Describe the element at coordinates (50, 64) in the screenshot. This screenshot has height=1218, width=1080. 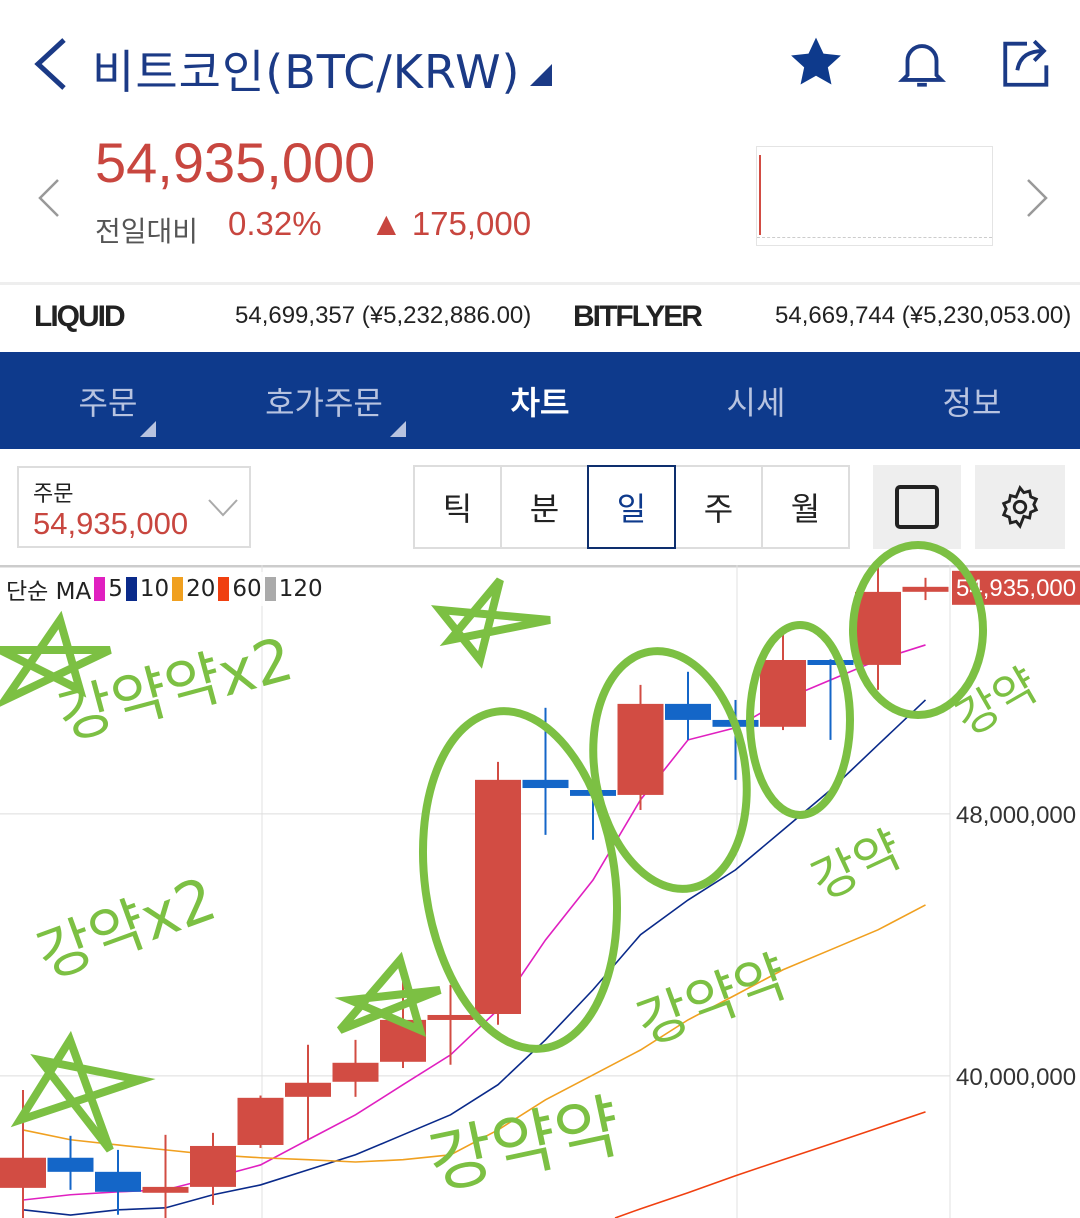
I see `back-chevron-icon` at that location.